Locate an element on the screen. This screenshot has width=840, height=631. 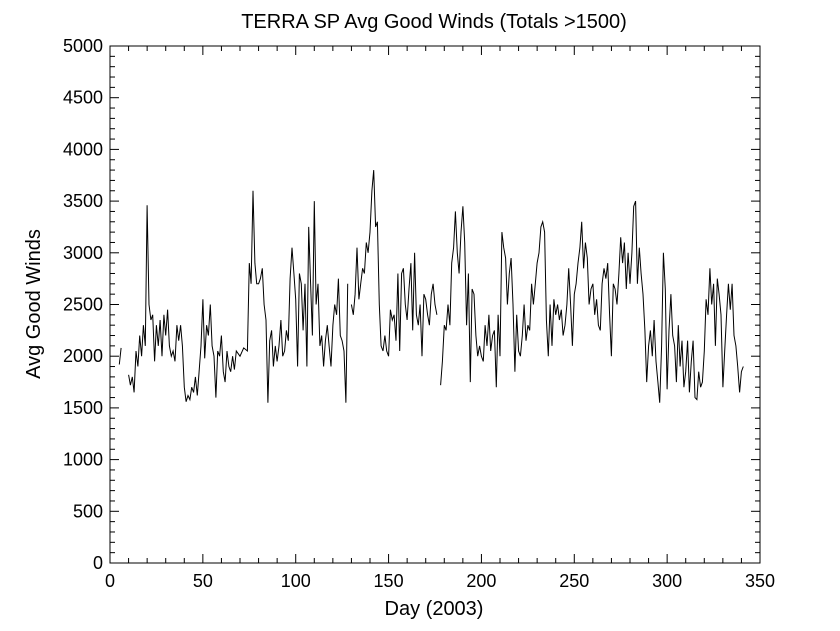
x-tick-label: 350 is located at coordinates (760, 581).